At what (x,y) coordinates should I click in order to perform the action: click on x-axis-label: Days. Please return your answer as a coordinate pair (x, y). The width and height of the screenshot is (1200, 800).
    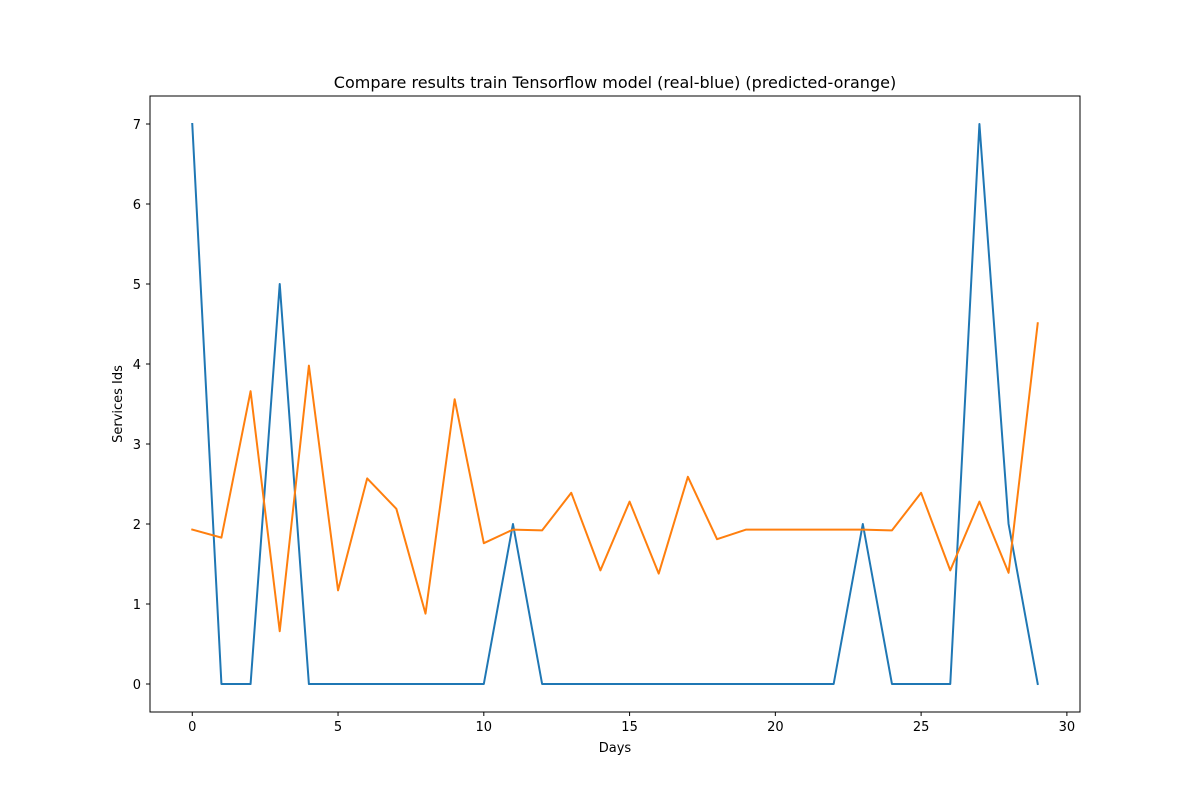
    Looking at the image, I should click on (615, 748).